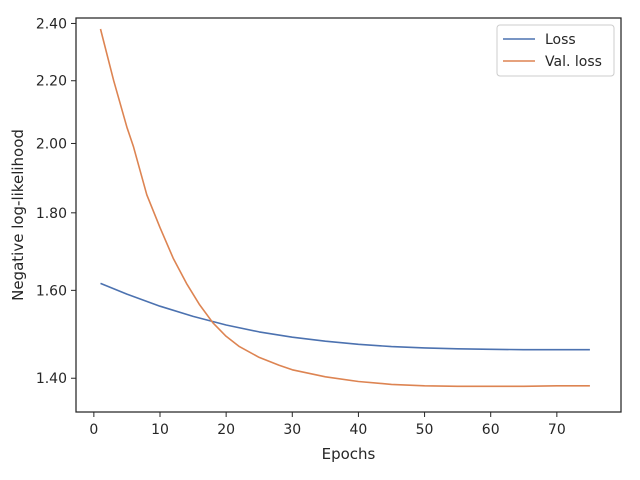  Describe the element at coordinates (18, 215) in the screenshot. I see `y-axis-label: Negative log-likelihood` at that location.